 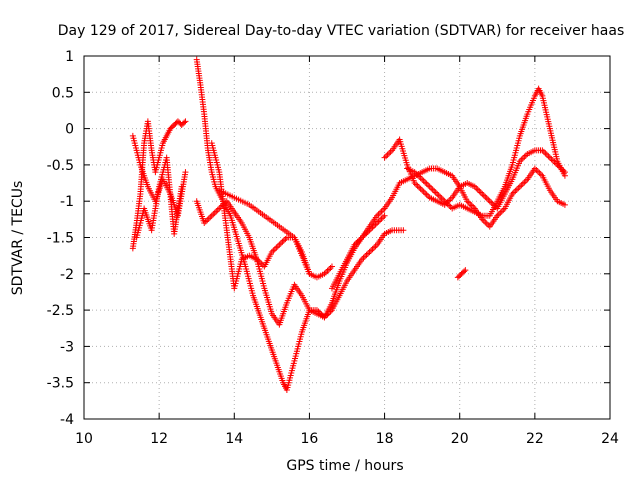 I want to click on x-tick-label: 22, so click(x=535, y=439).